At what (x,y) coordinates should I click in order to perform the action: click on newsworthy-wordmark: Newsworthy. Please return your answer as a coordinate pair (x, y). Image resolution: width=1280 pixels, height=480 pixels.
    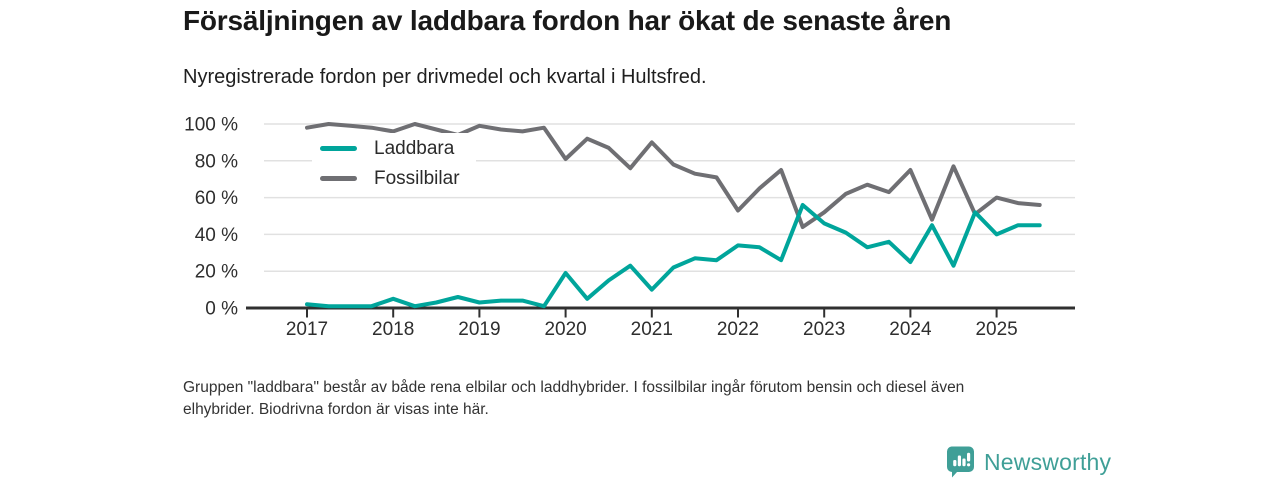
    Looking at the image, I should click on (1048, 461).